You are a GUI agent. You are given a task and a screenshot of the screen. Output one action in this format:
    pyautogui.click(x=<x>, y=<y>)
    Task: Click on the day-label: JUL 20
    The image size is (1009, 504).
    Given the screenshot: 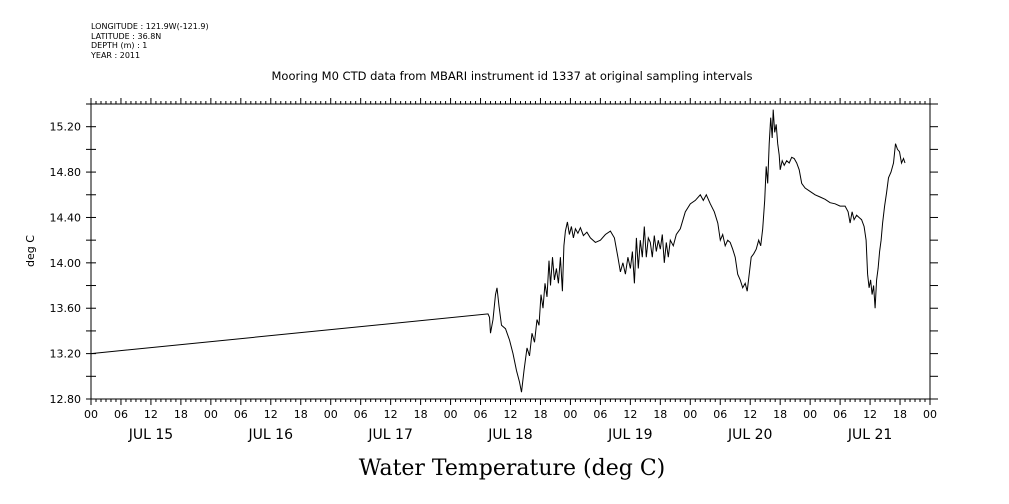 What is the action you would take?
    pyautogui.click(x=749, y=435)
    